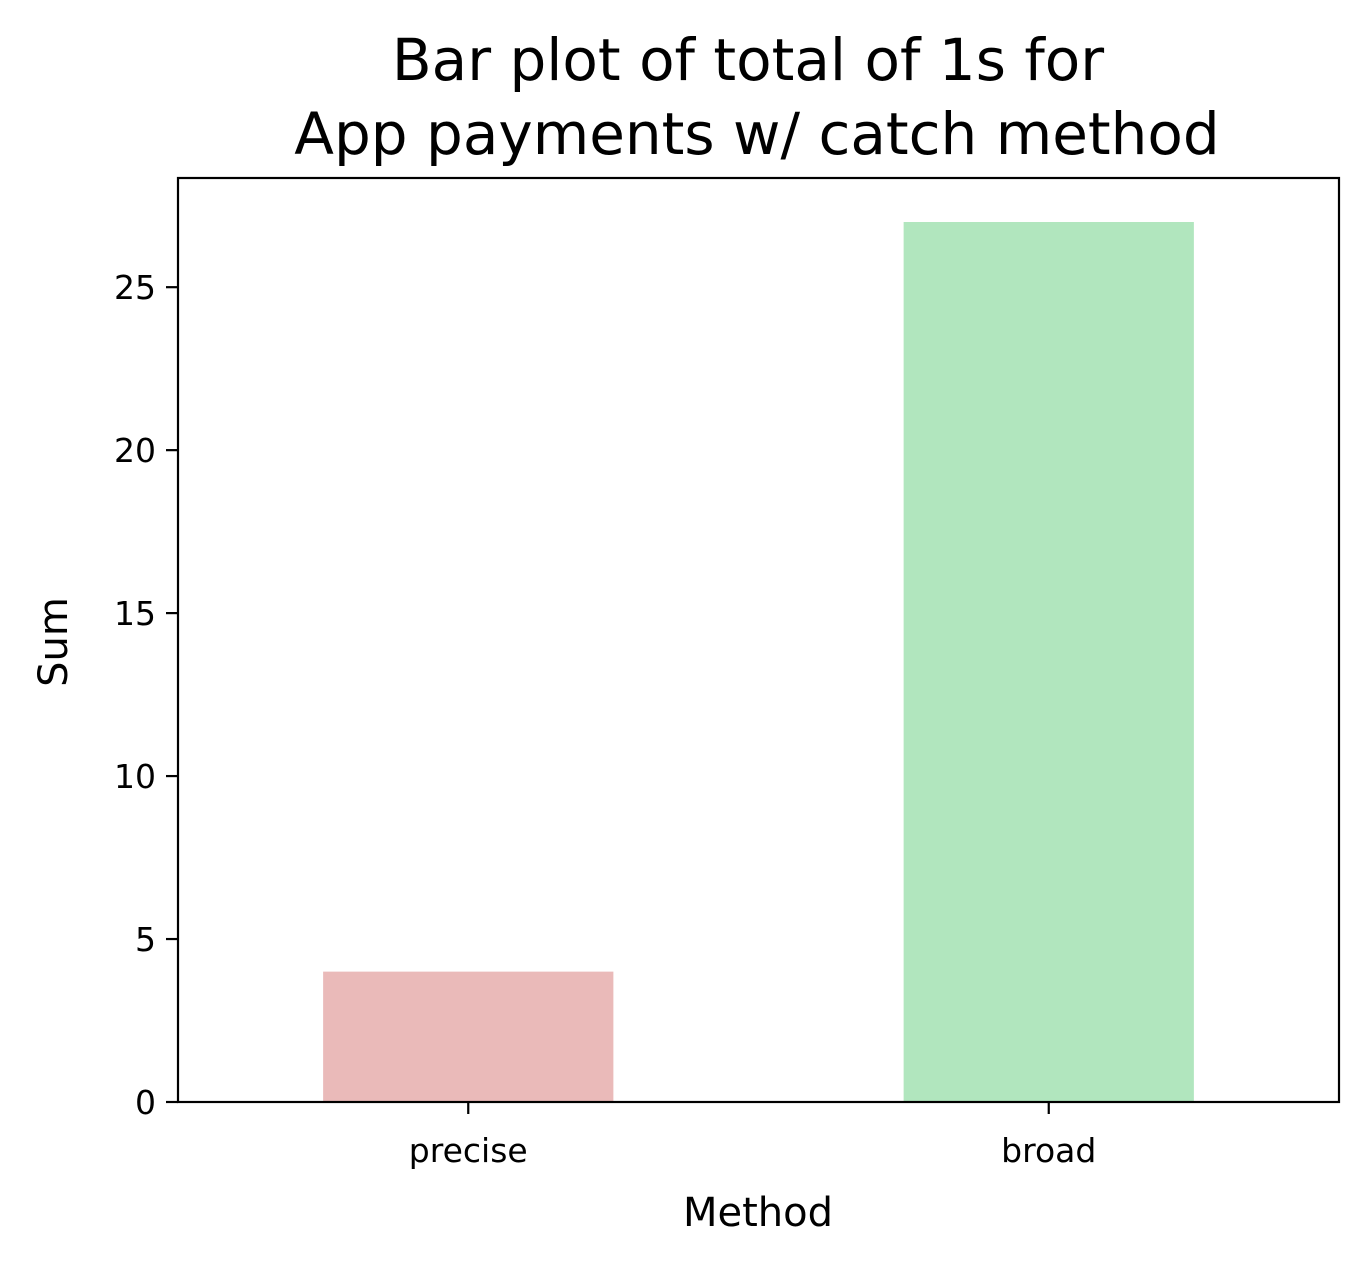  I want to click on x-axis-label: Method, so click(758, 1213).